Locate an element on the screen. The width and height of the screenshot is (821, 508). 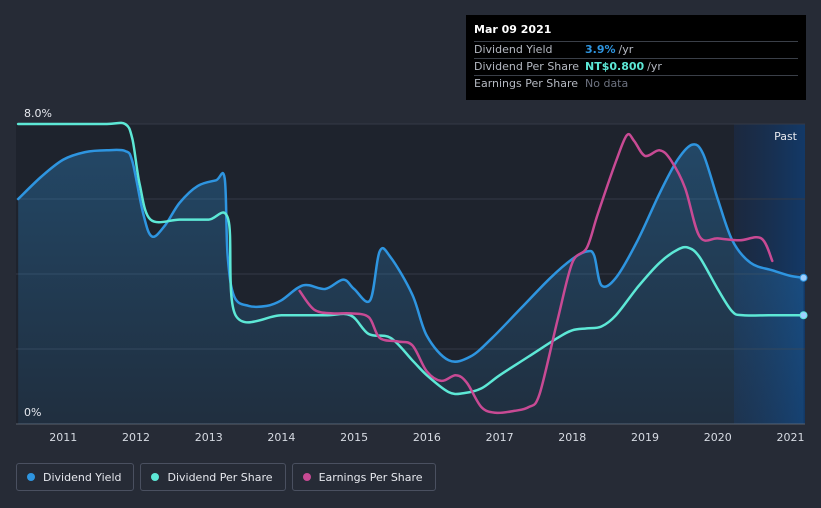
past-label: Past is located at coordinates (786, 136).